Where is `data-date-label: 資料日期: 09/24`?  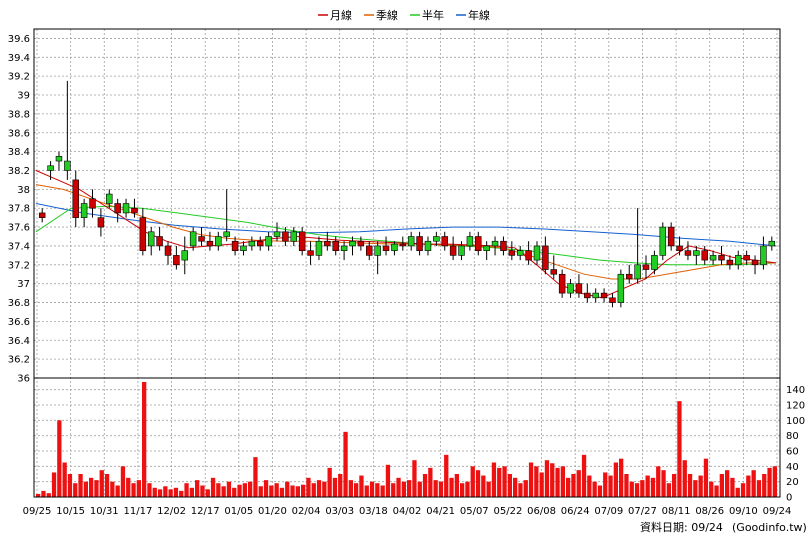
data-date-label: 資料日期: 09/24 is located at coordinates (681, 527).